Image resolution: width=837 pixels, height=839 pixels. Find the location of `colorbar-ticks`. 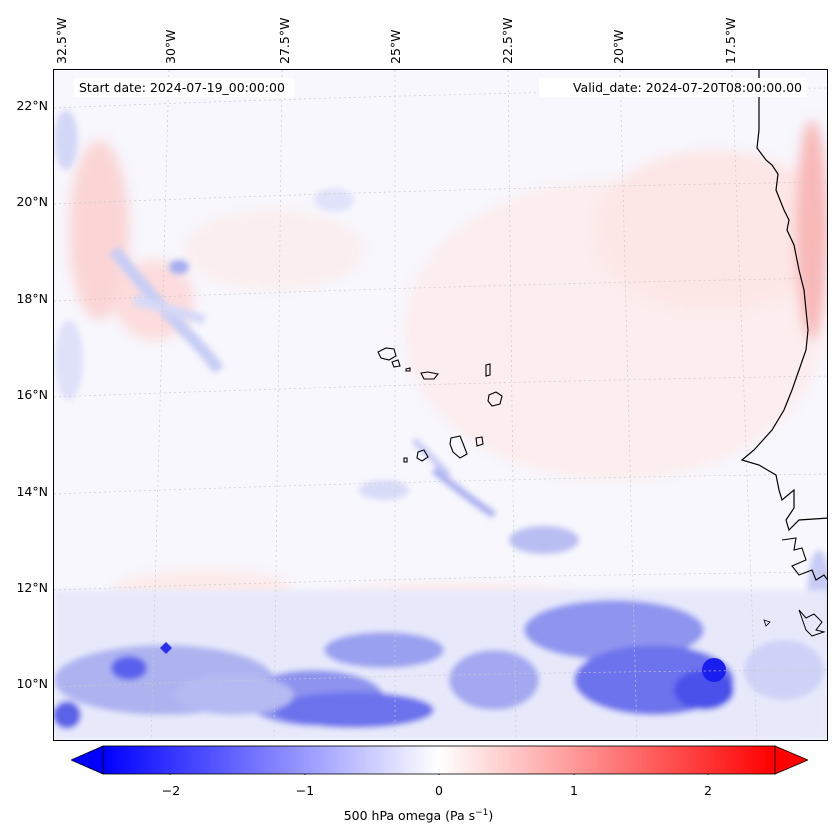

colorbar-ticks is located at coordinates (439, 774).